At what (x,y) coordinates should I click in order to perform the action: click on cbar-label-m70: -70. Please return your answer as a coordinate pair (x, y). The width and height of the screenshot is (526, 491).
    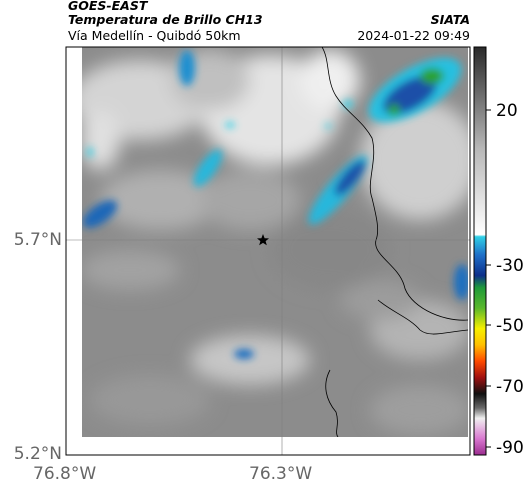
    Looking at the image, I should click on (510, 387).